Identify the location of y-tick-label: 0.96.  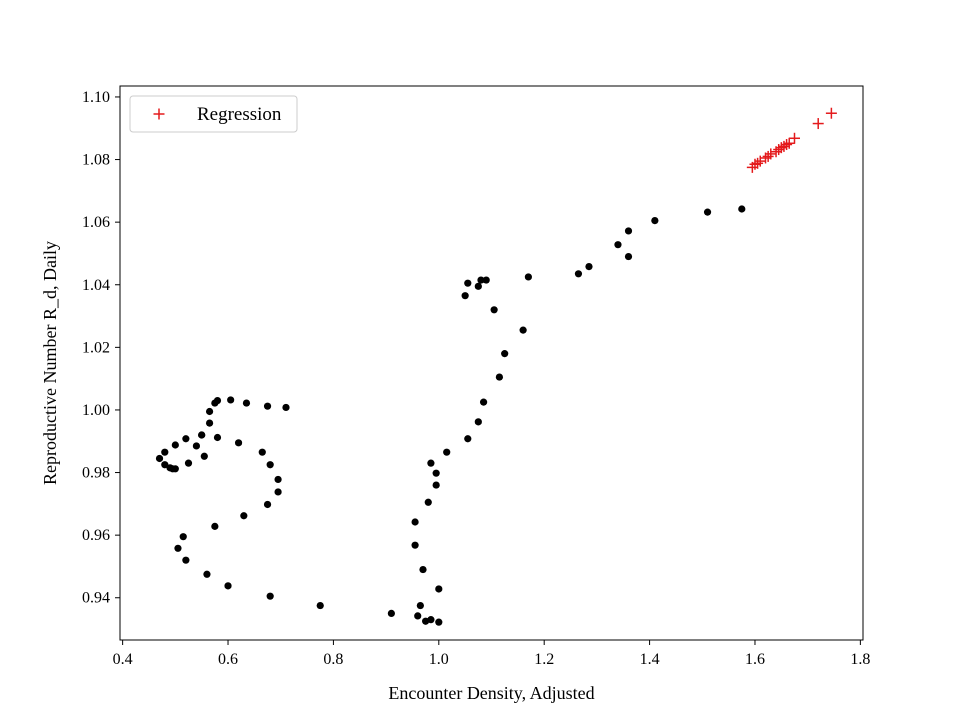
(96, 535).